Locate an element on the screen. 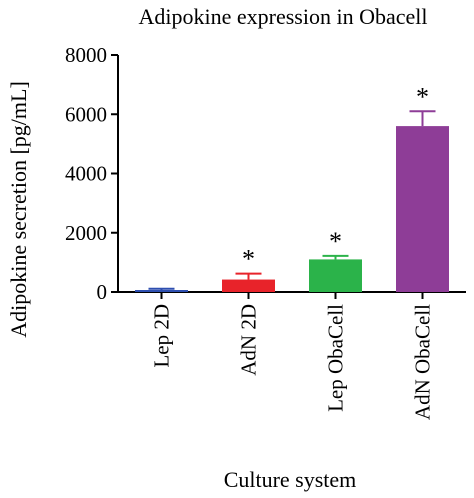 The width and height of the screenshot is (474, 498). x-tick-label: AdN 2D is located at coordinates (249, 340).